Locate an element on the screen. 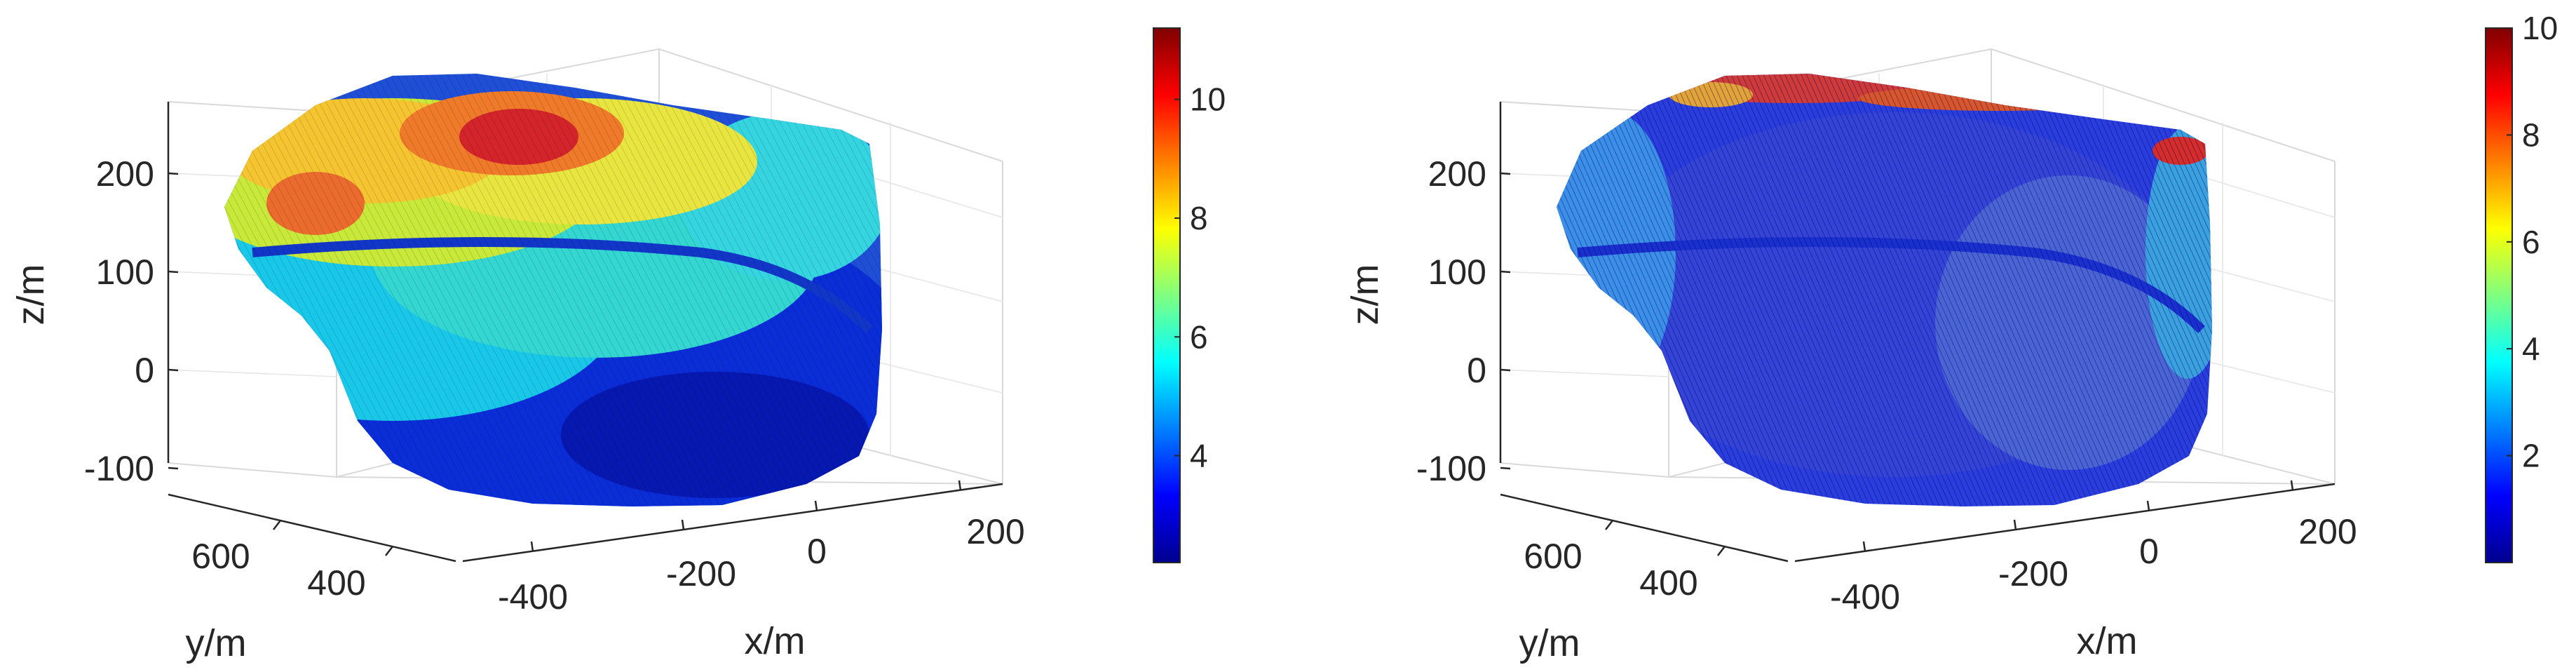 This screenshot has width=2576, height=672. y-axis-1: 600 400 y/m is located at coordinates (312, 579).